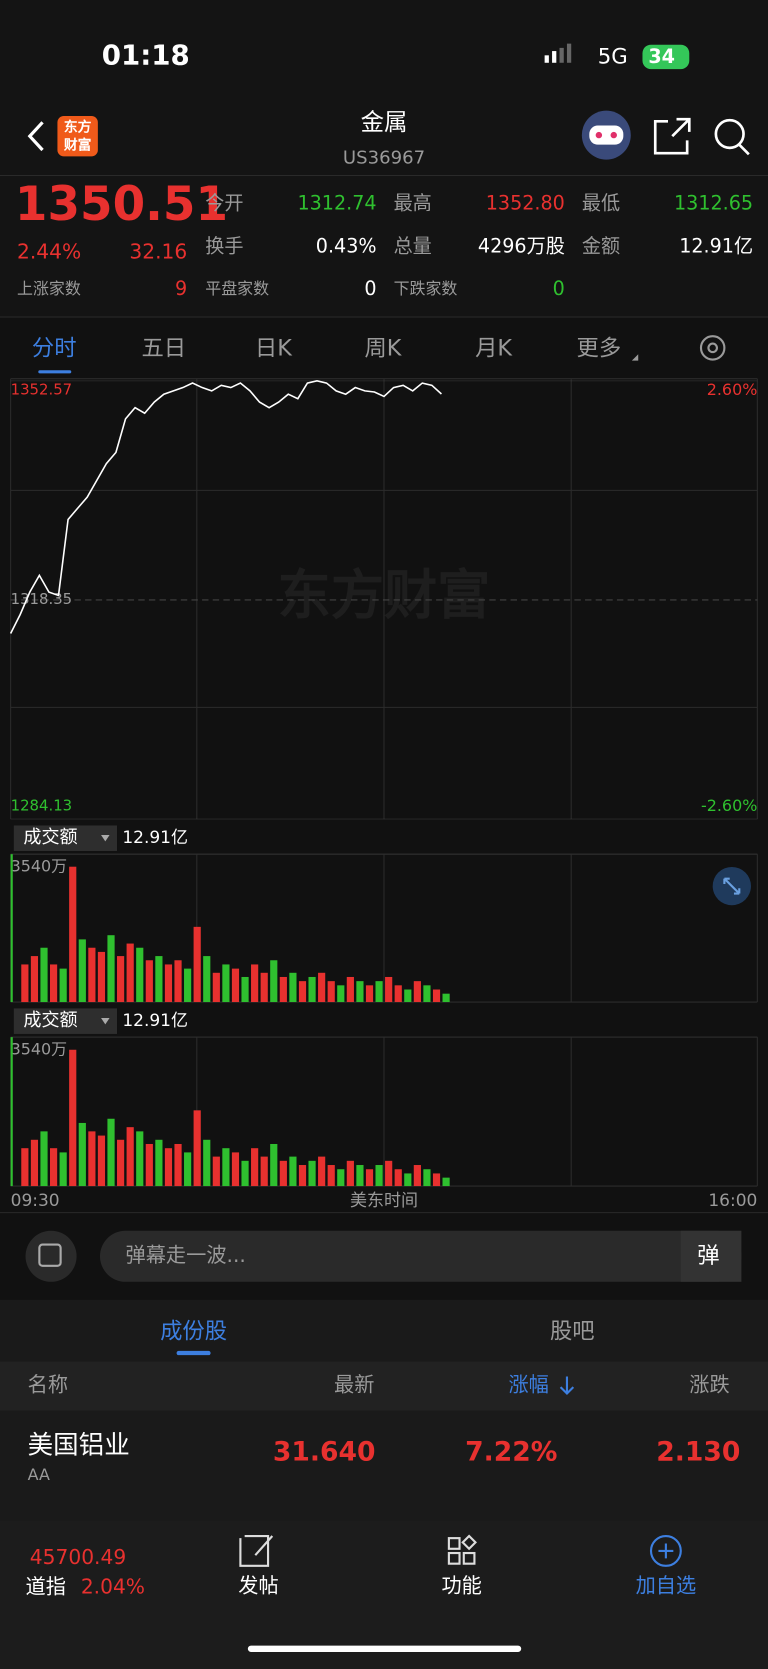 This screenshot has width=768, height=1669. What do you see at coordinates (35, 136) in the screenshot?
I see `back-button` at bounding box center [35, 136].